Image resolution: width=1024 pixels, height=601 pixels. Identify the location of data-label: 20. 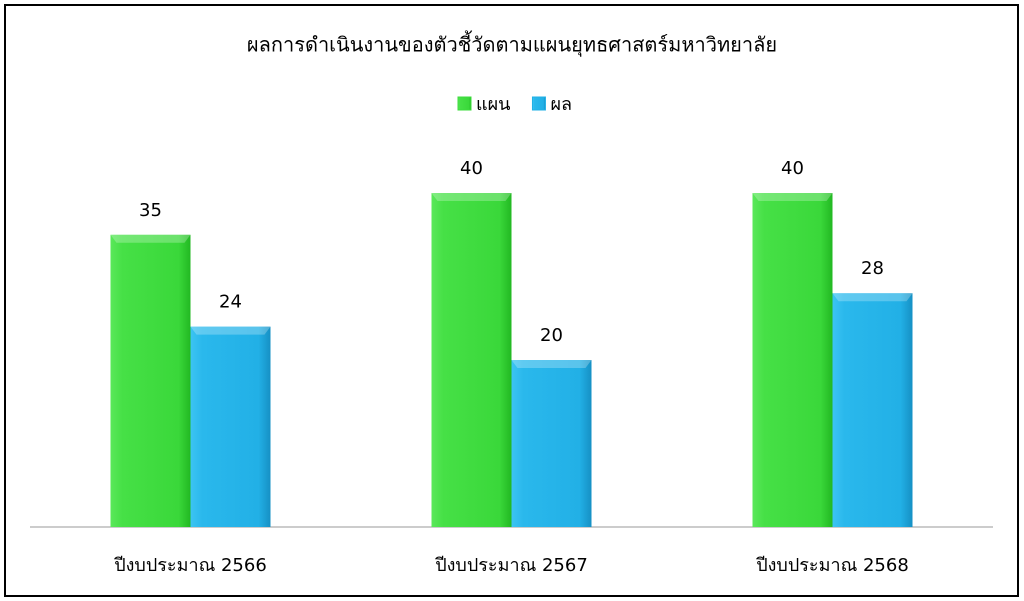
(551, 335).